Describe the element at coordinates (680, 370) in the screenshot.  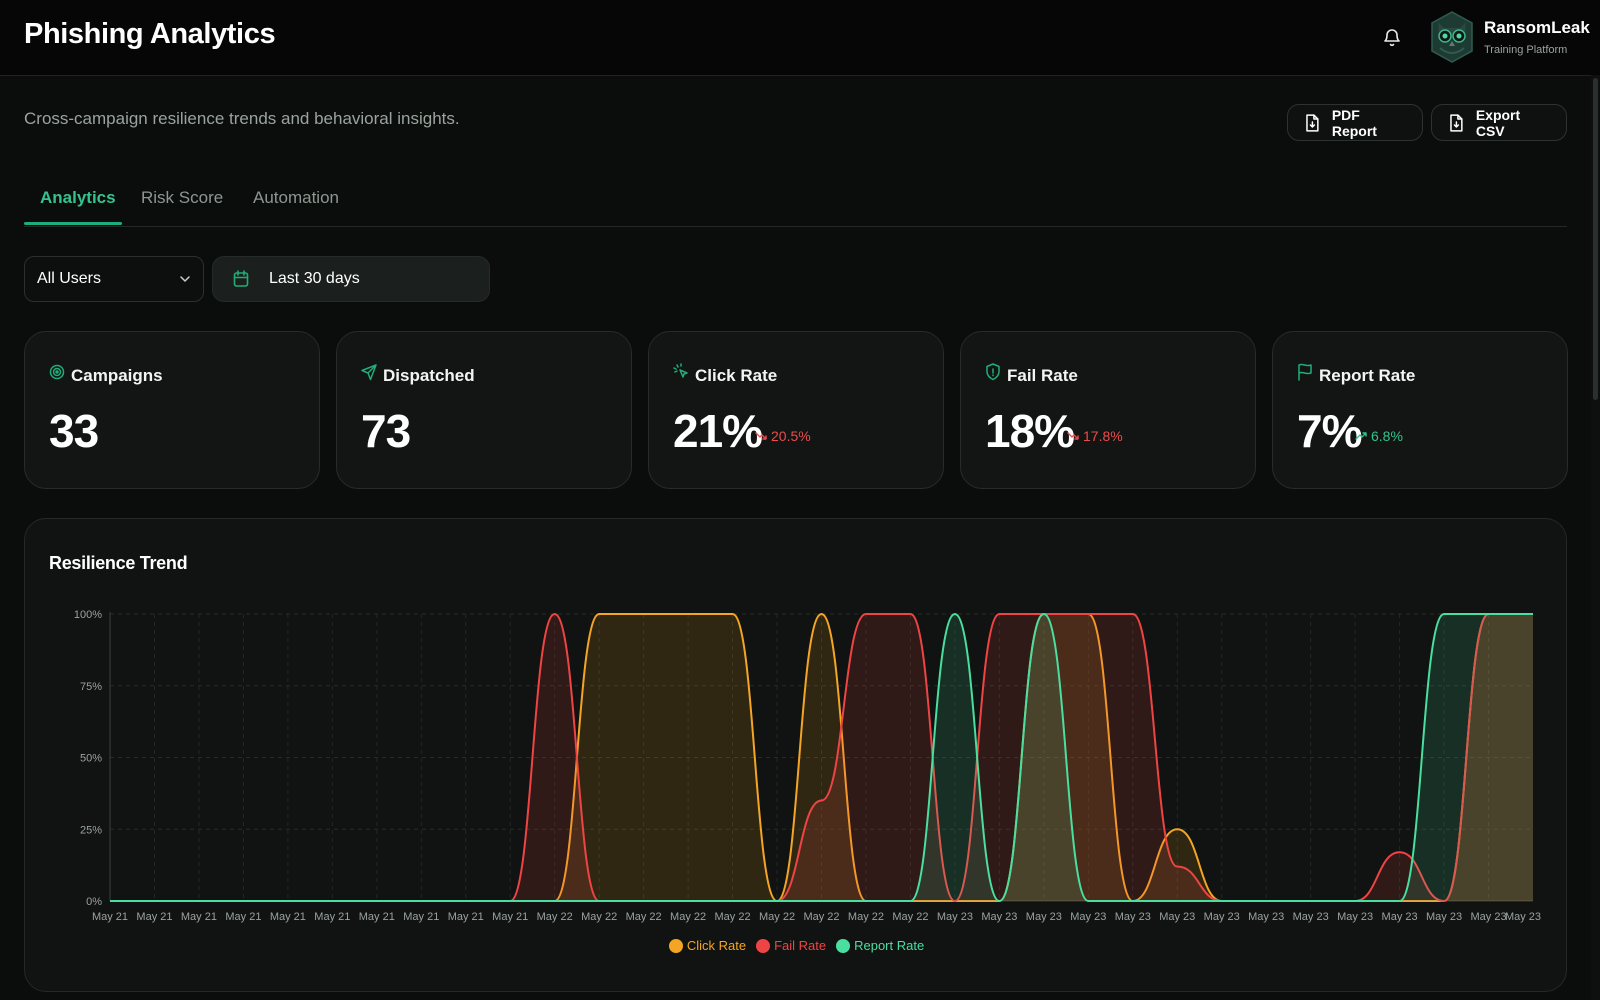
I see `click-icon` at that location.